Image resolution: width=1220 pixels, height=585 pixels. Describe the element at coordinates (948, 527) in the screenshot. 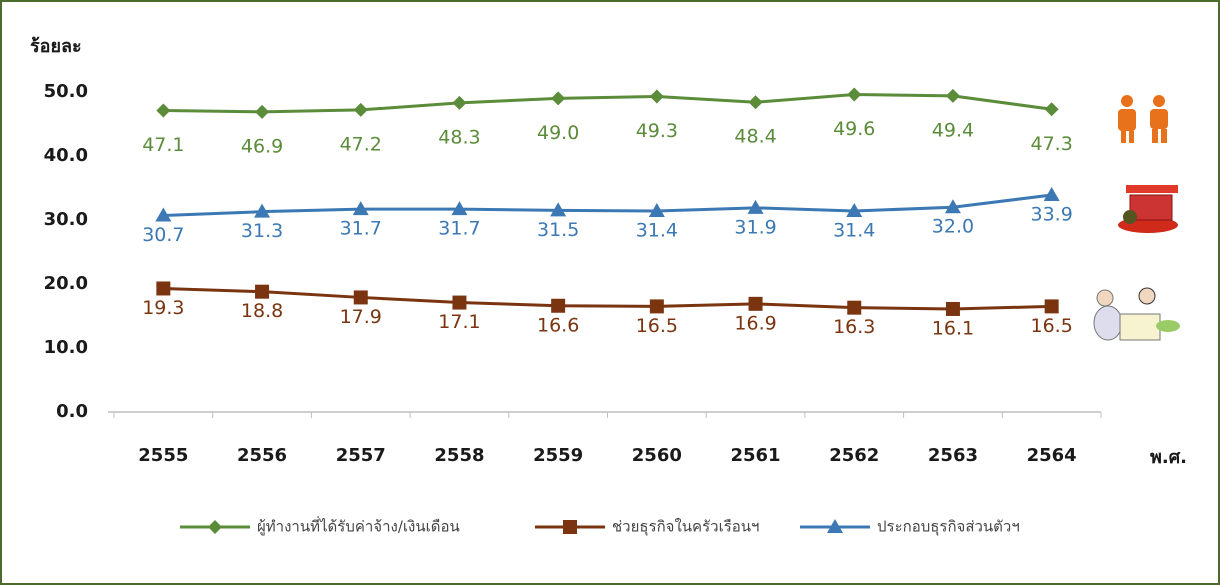

I see `legend-label: ประกอบธุรกิจส่วนตัวฯ` at that location.